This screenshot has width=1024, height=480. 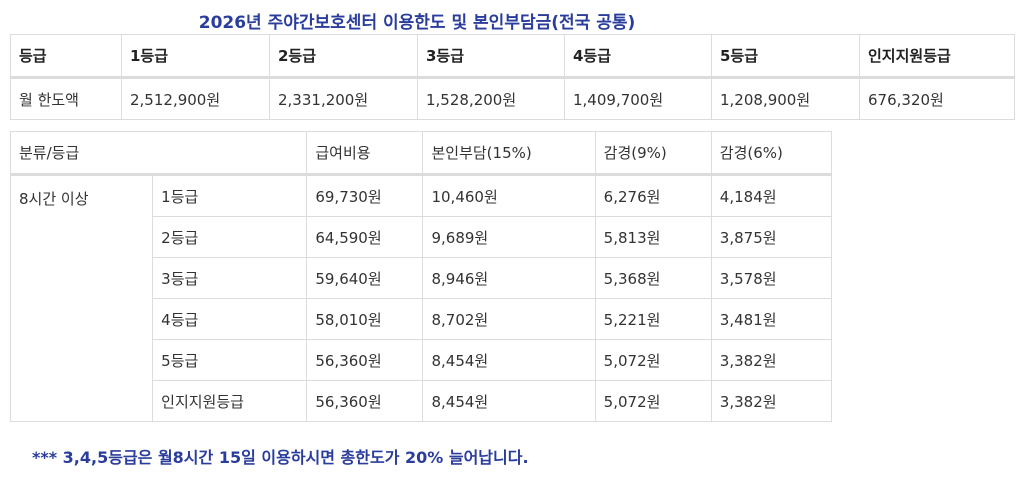 What do you see at coordinates (771, 237) in the screenshot?
I see `table-cell: 3,875원` at bounding box center [771, 237].